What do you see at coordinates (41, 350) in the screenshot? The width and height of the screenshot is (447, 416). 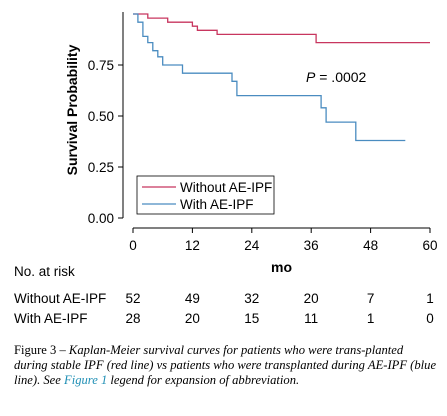 I see `caption-figure-label: Figure 3 –` at bounding box center [41, 350].